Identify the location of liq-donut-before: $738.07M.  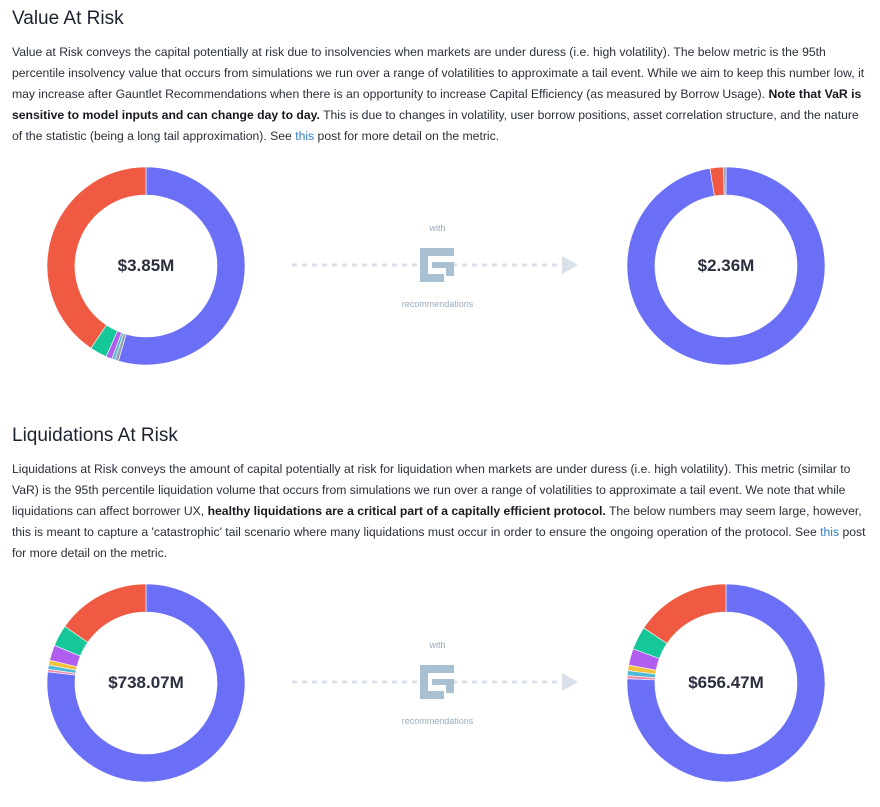
(146, 683).